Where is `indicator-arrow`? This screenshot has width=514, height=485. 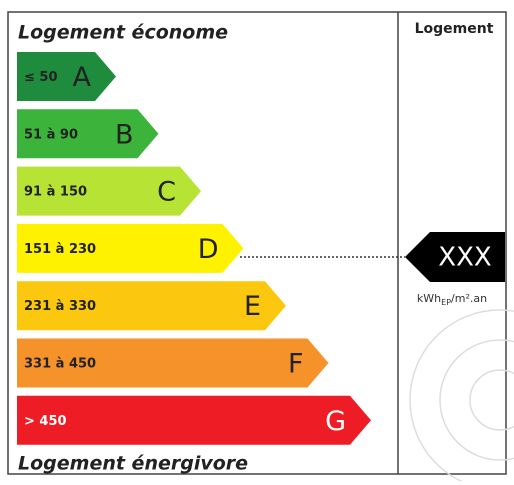 indicator-arrow is located at coordinates (455, 257).